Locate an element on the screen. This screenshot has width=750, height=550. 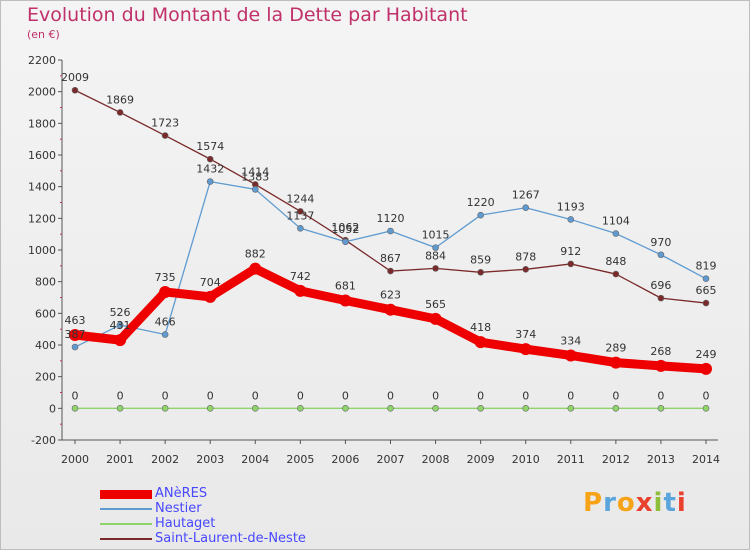
logo-letter: P is located at coordinates (593, 503).